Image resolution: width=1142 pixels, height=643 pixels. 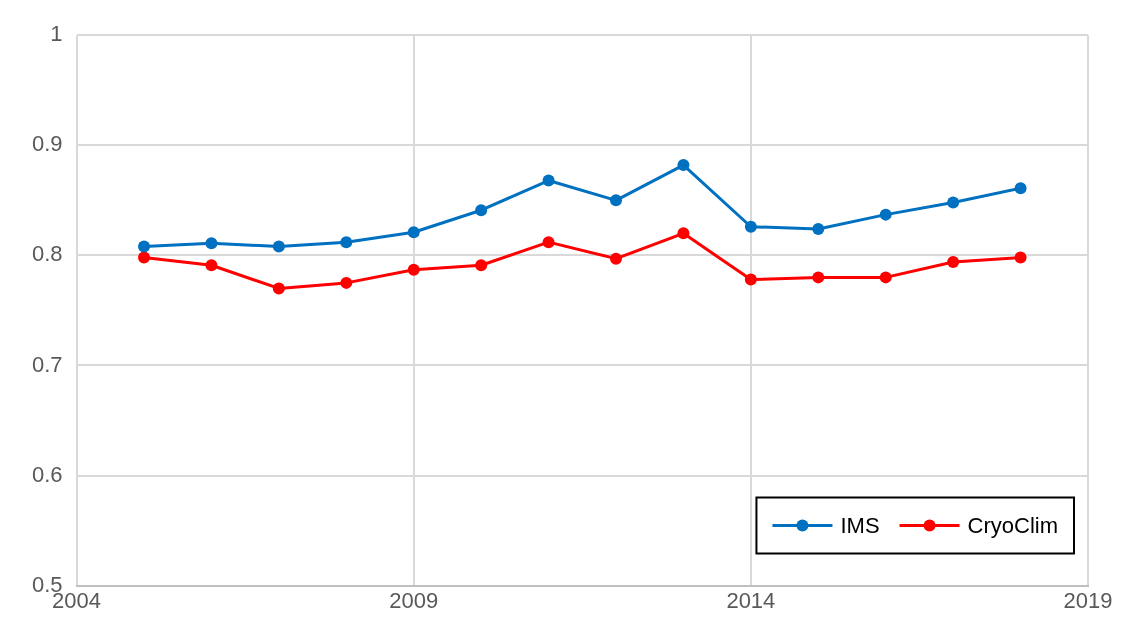 What do you see at coordinates (1013, 525) in the screenshot?
I see `legend-label: CryoClim` at bounding box center [1013, 525].